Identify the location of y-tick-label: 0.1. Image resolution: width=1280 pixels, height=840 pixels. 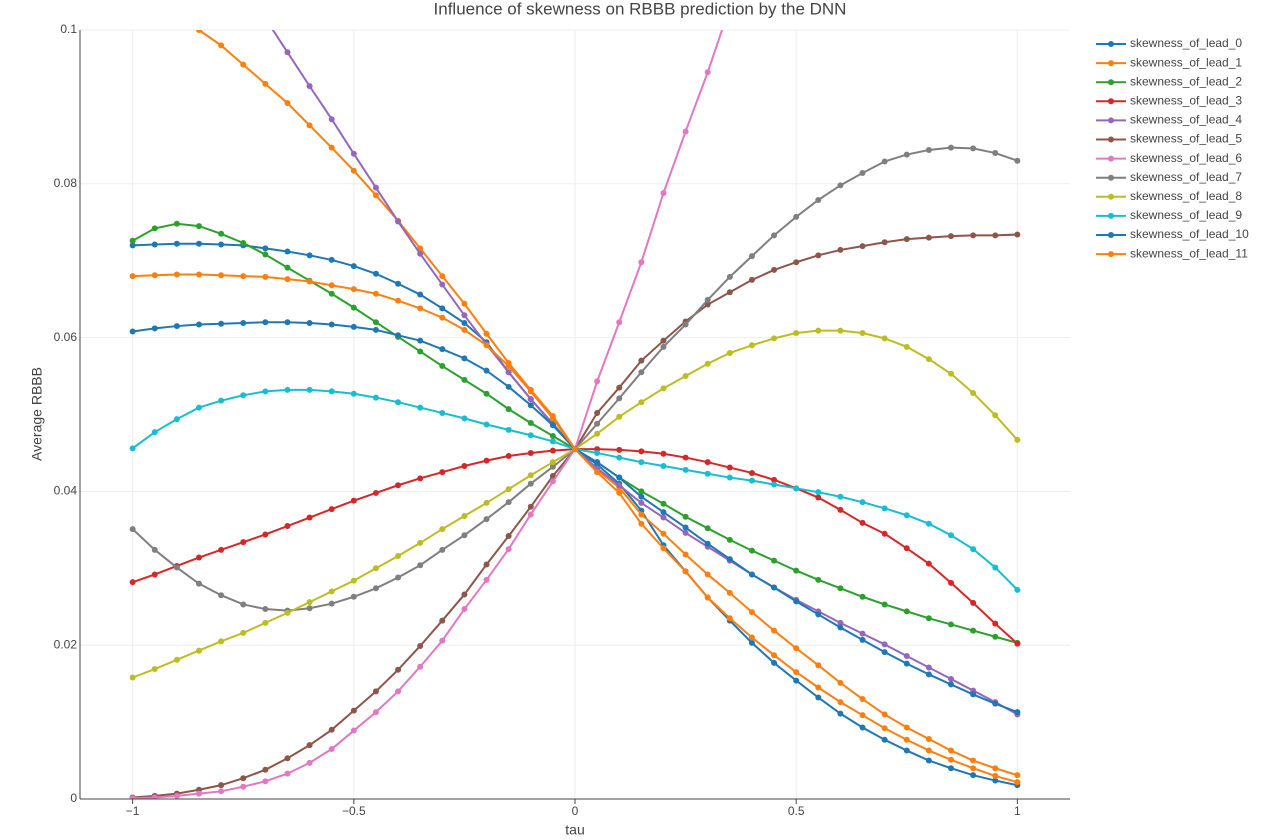
(68, 29).